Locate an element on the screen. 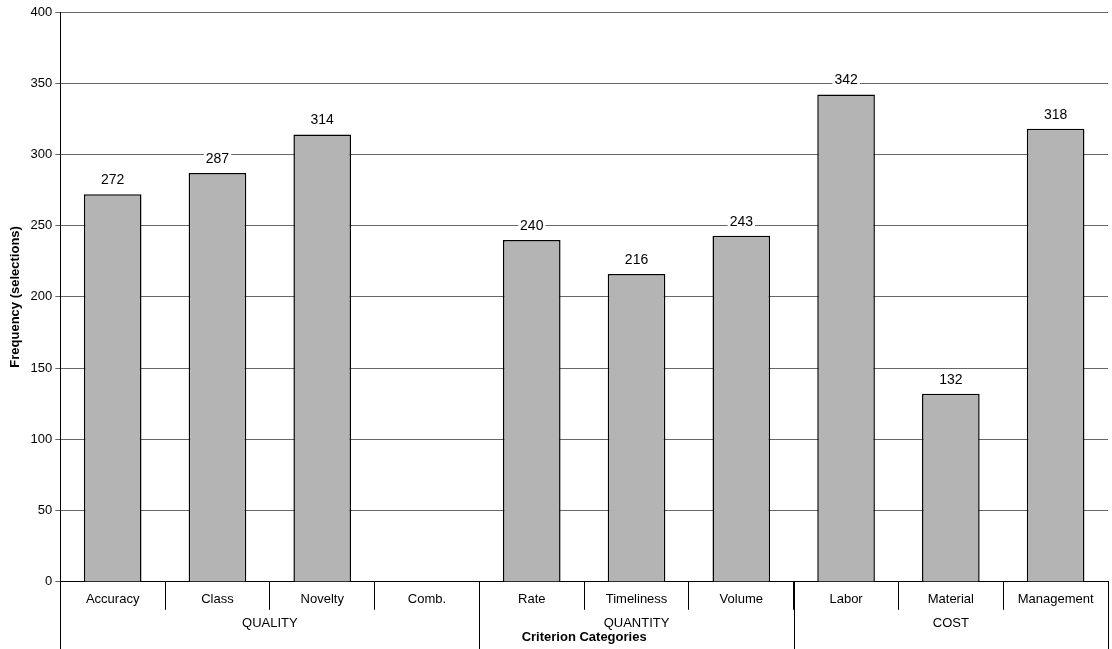 The width and height of the screenshot is (1112, 649). y-tick-label: 250 is located at coordinates (41, 225).